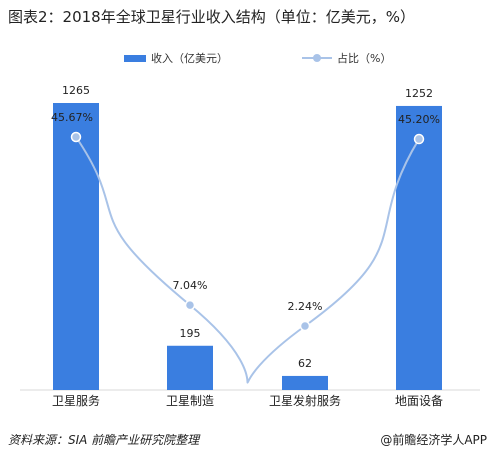 The height and width of the screenshot is (458, 495). Describe the element at coordinates (135, 58) in the screenshot. I see `legend-swatch-bar-icon` at that location.